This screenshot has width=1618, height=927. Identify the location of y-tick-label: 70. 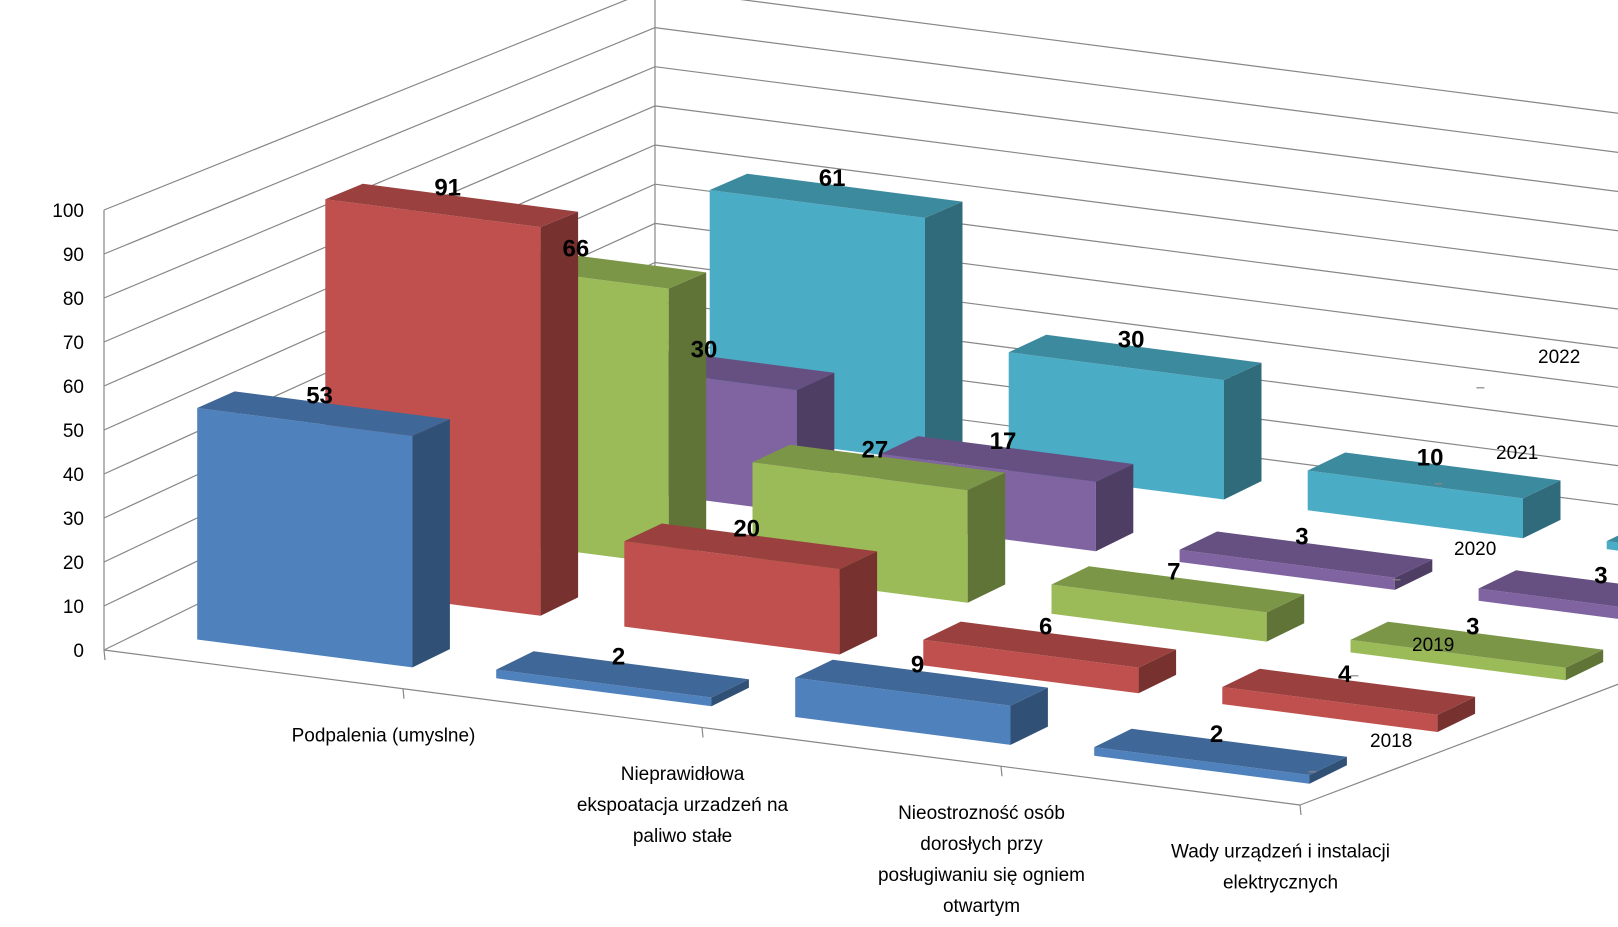
(73, 343).